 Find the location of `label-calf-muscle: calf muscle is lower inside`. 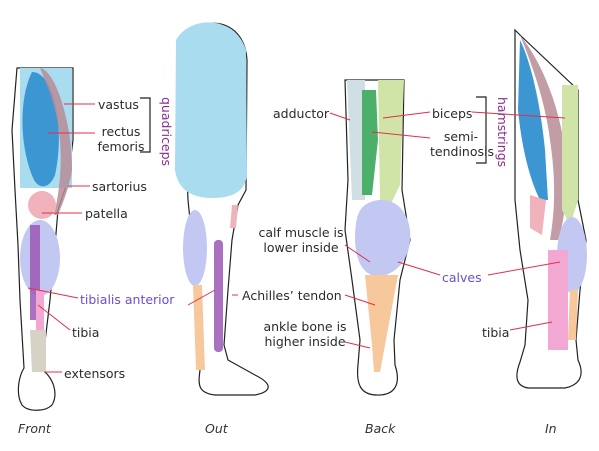

label-calf-muscle: calf muscle is lower inside is located at coordinates (301, 240).